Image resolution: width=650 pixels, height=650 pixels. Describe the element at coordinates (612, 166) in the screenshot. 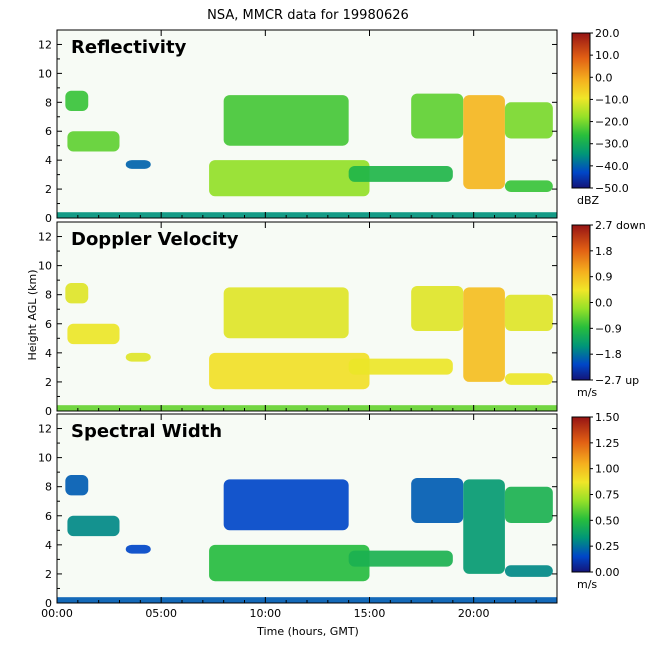

I see `colorbar-tick-label: −40.0` at that location.